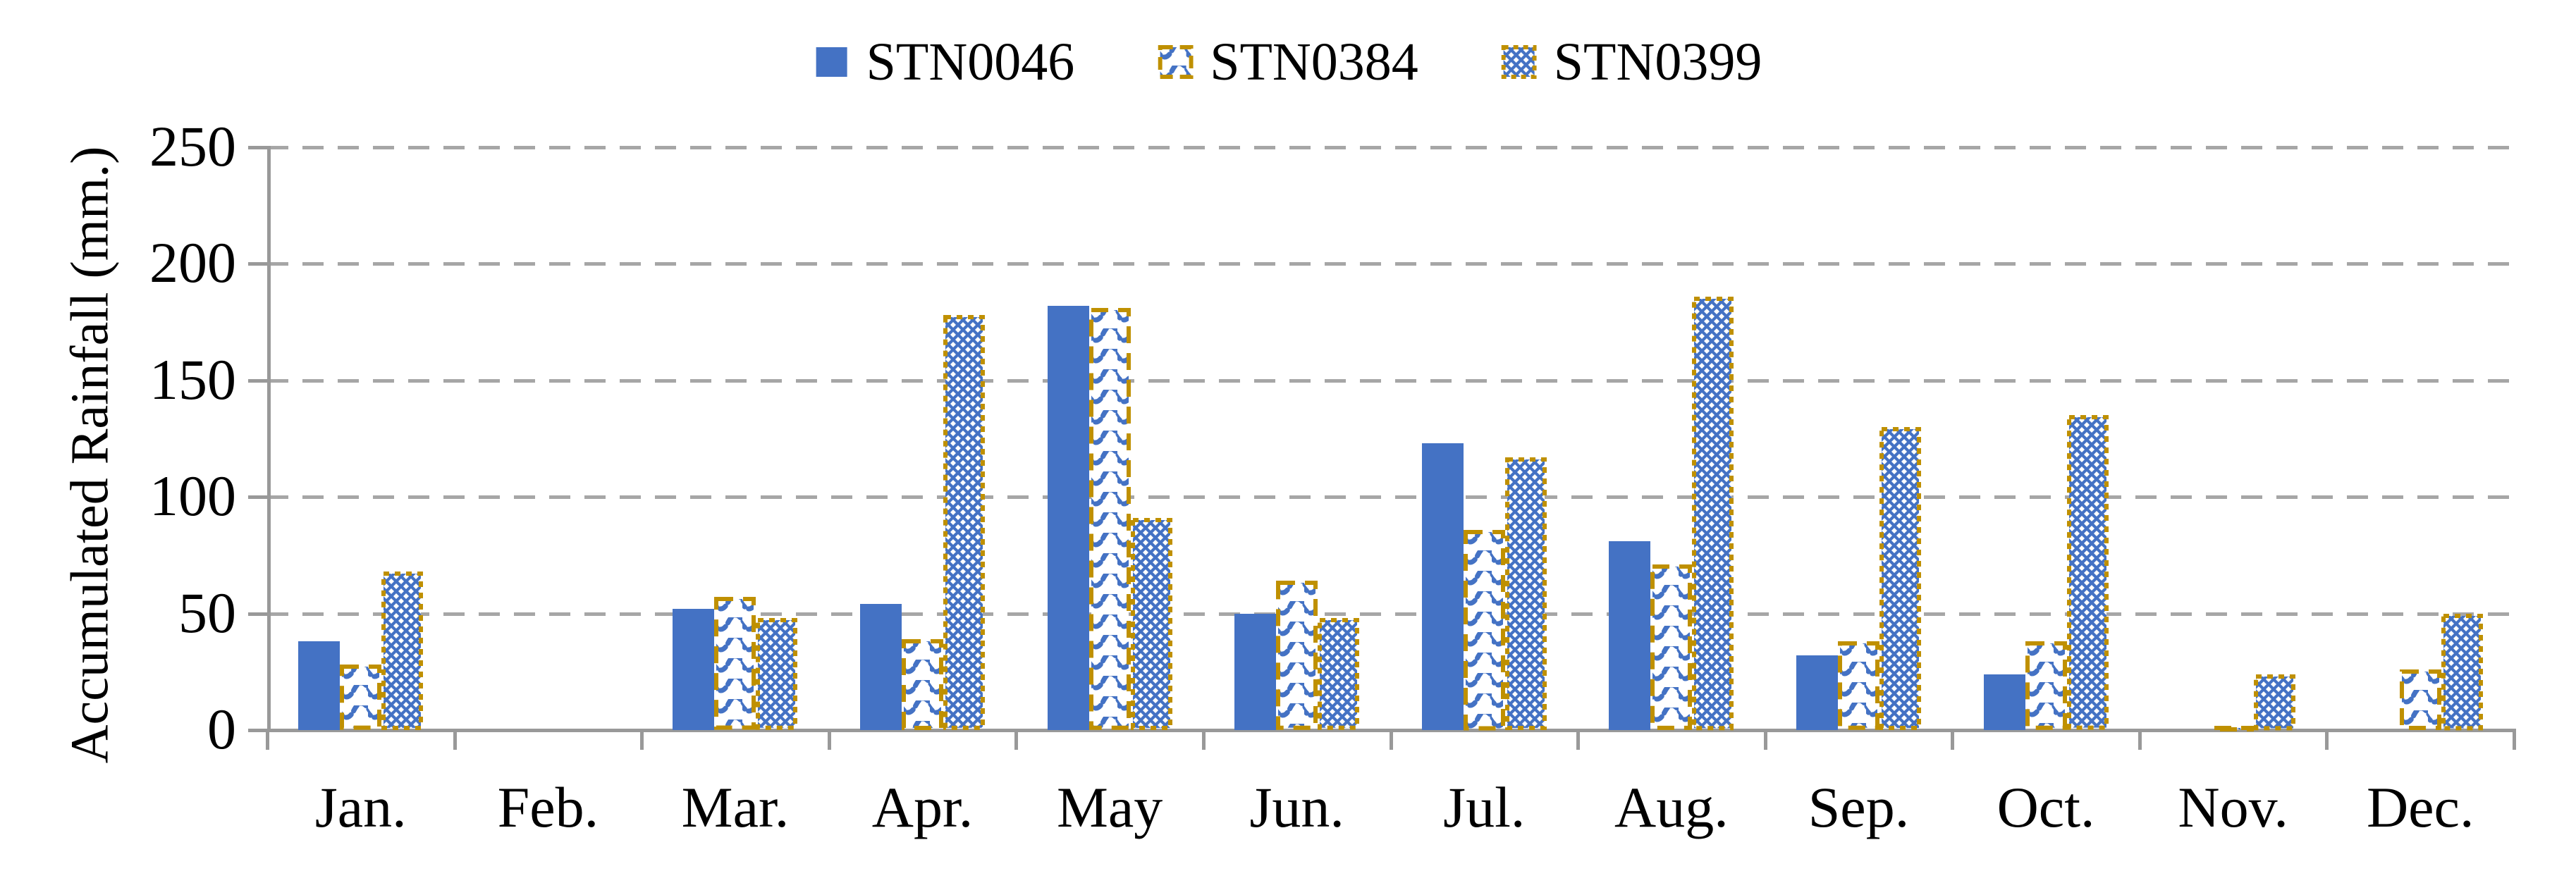  Describe the element at coordinates (1442, 586) in the screenshot. I see `bar-STN0046-Jul` at that location.